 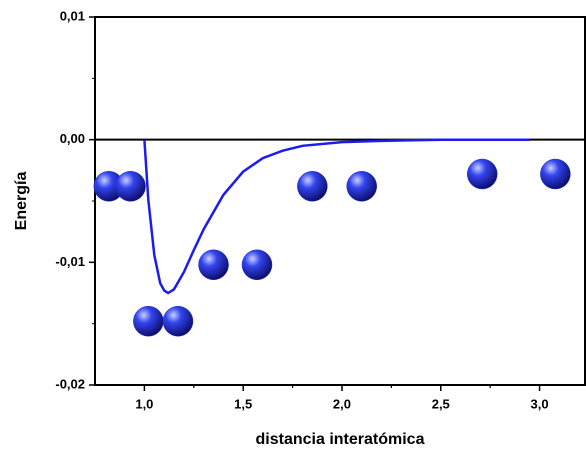 I want to click on y-tick-label: -0,02, so click(x=70, y=383).